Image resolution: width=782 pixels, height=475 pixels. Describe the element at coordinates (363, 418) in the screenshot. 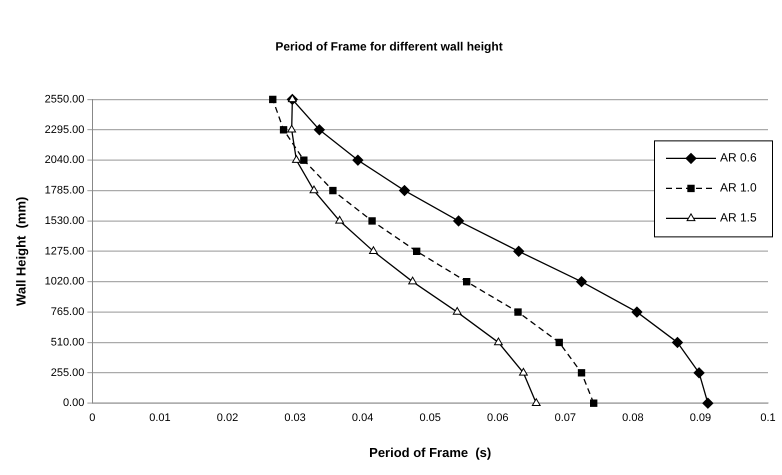

I see `x-tick-label: 0.04` at that location.